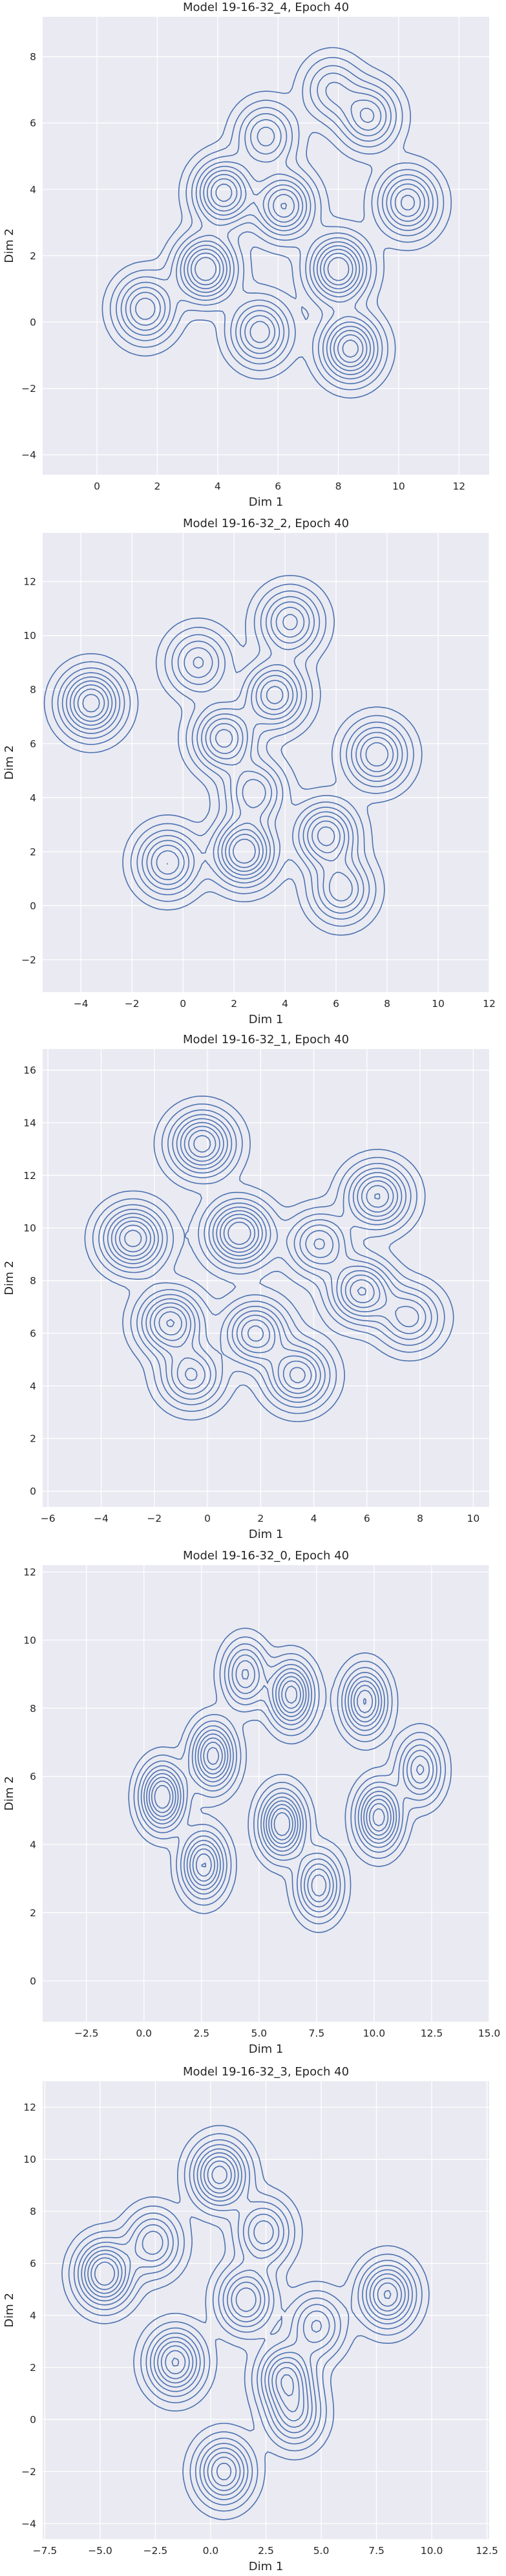 This screenshot has height=2576, width=506. What do you see at coordinates (278, 487) in the screenshot?
I see `x-tick-label: 6` at bounding box center [278, 487].